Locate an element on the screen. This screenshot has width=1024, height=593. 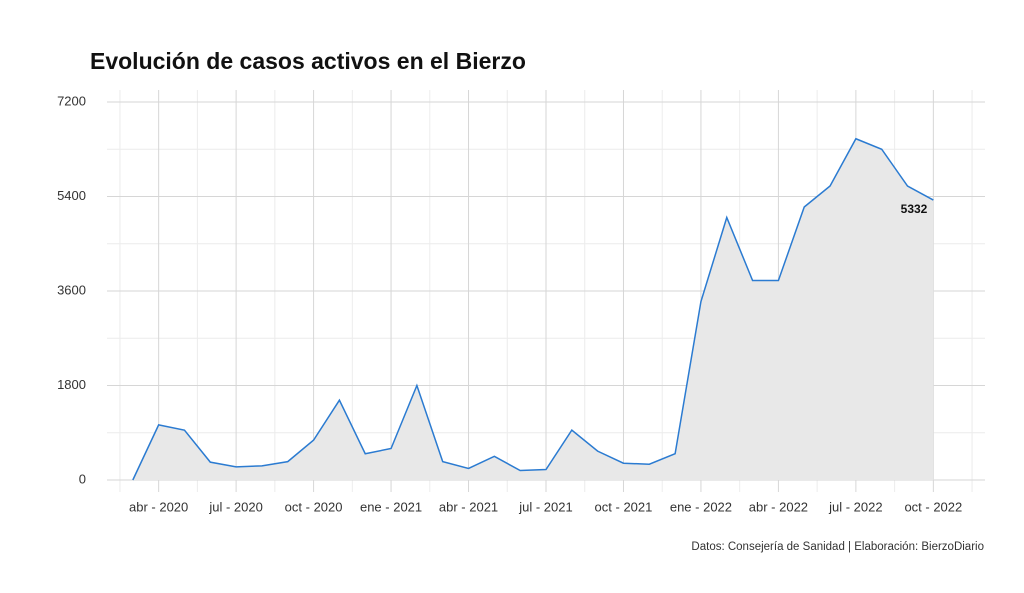
x-tick-label: ene - 2022 is located at coordinates (701, 506).